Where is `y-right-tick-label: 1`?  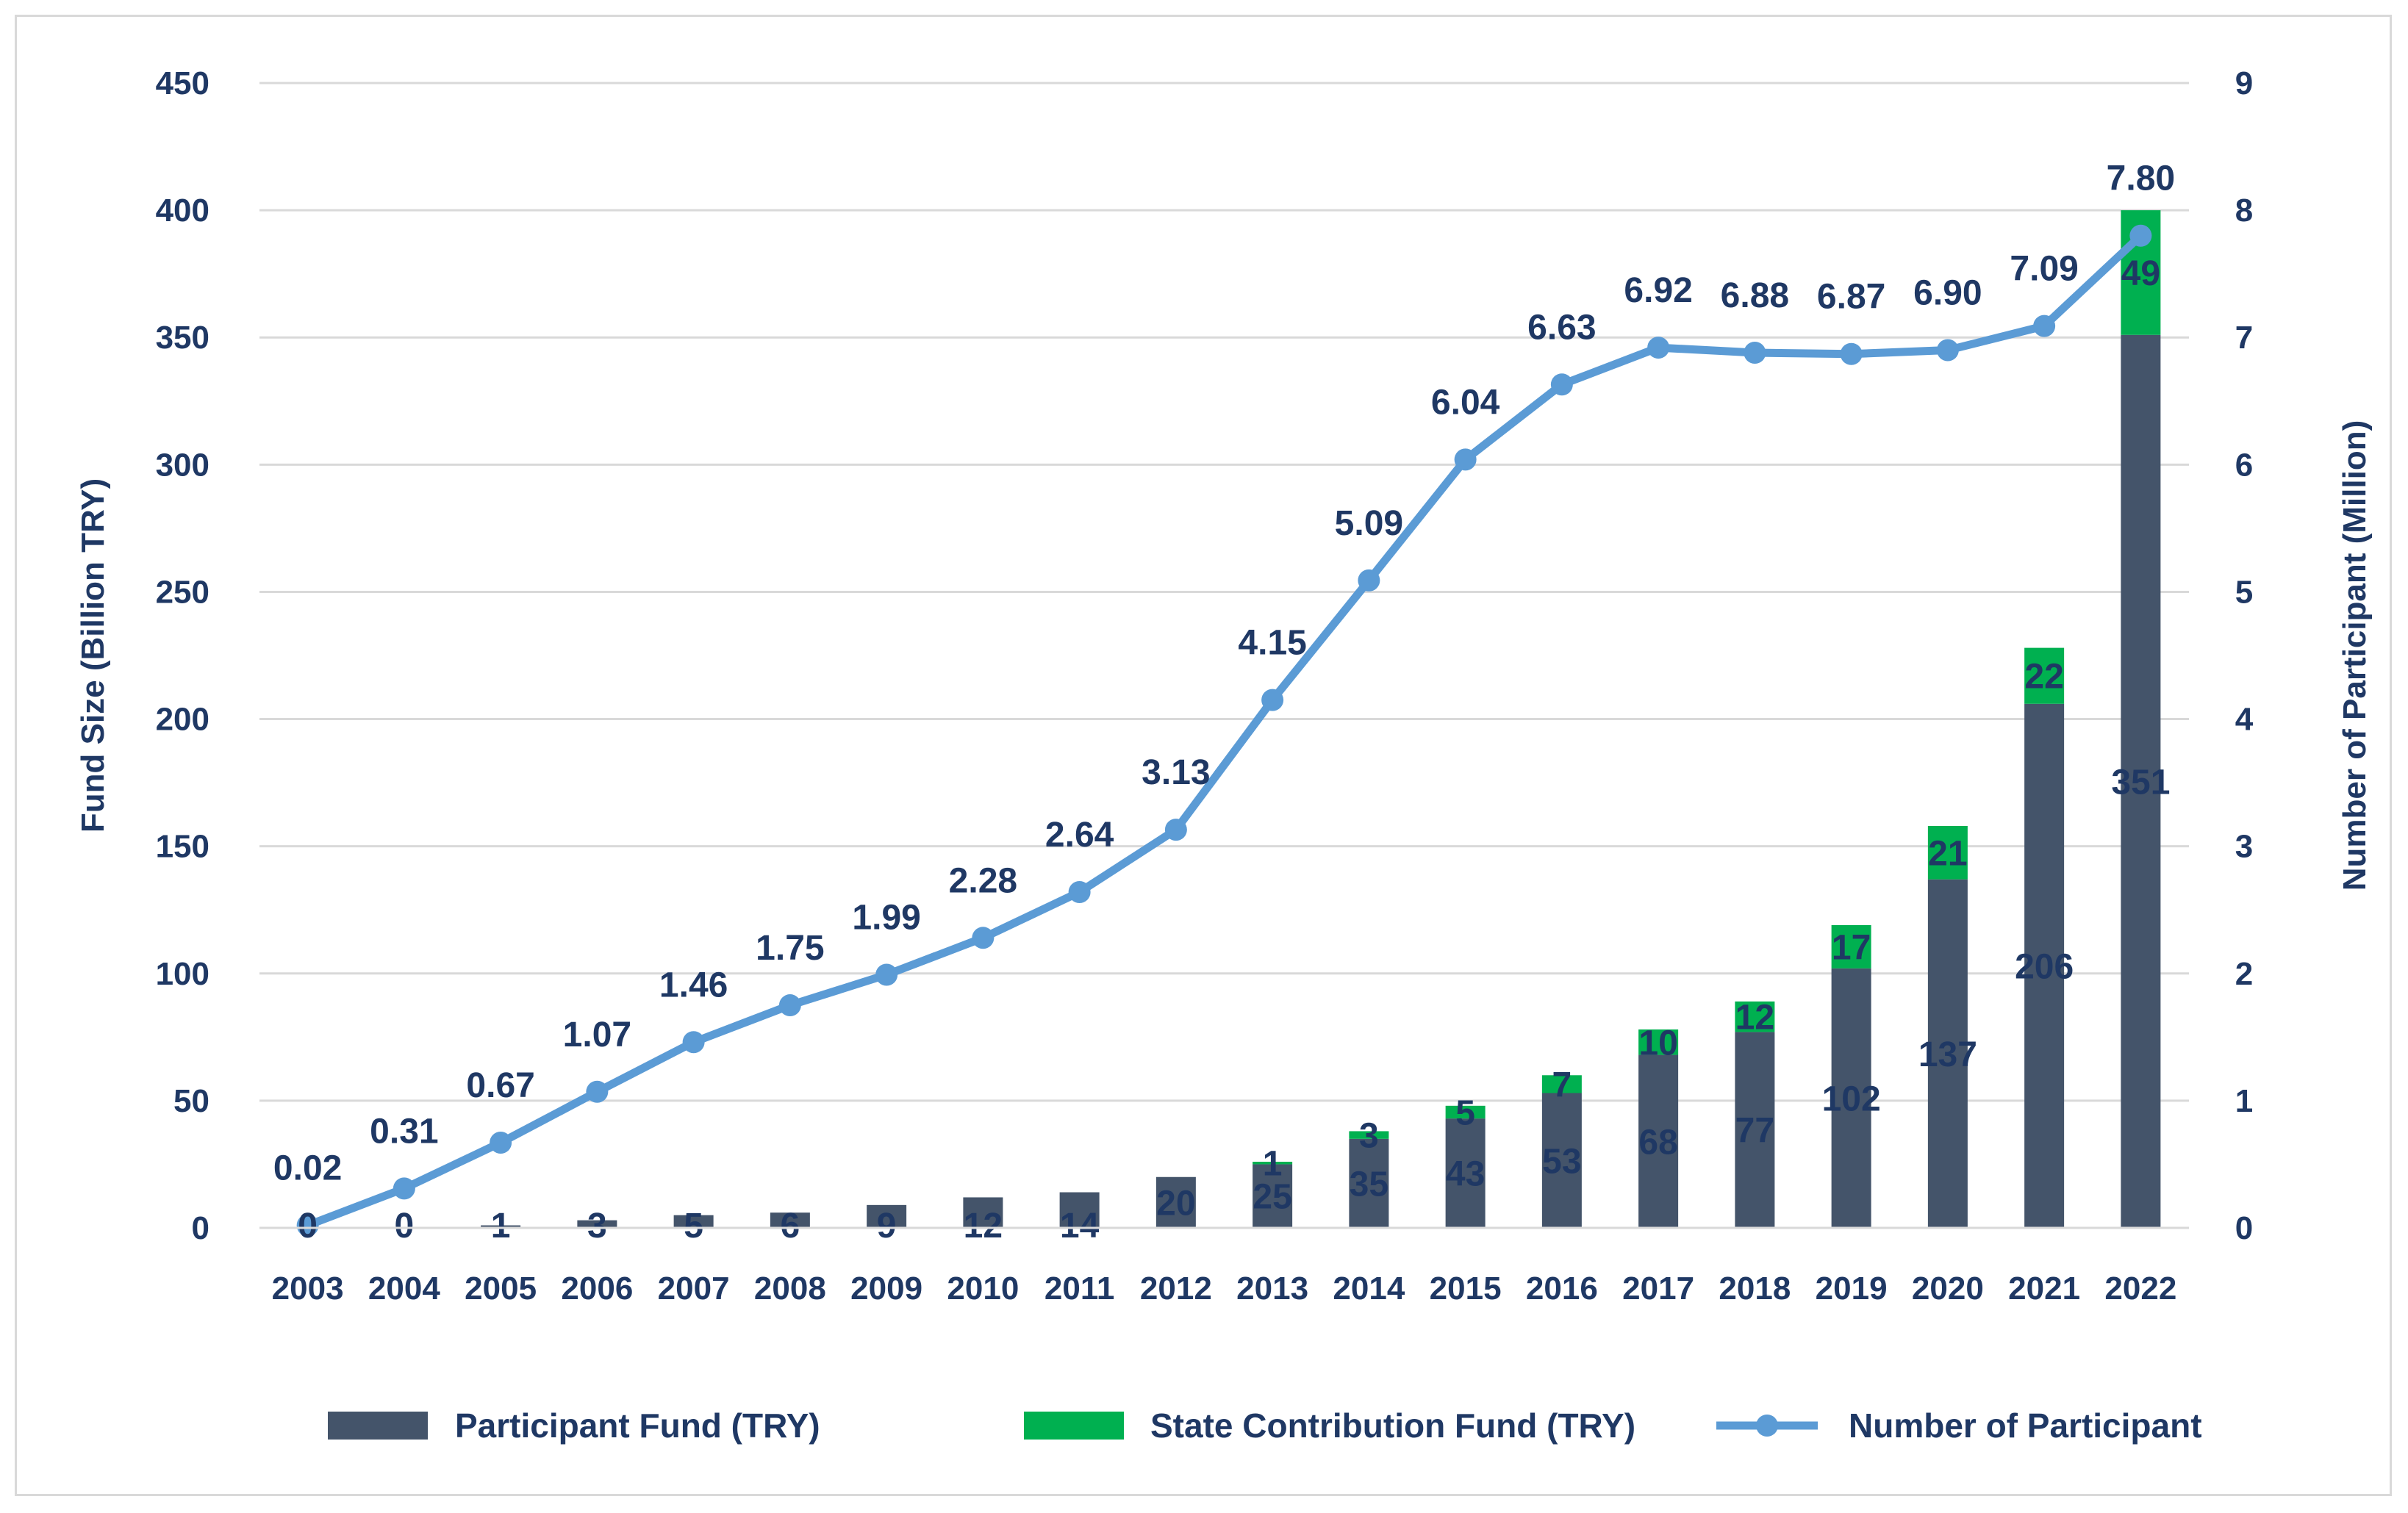
y-right-tick-label: 1 is located at coordinates (2244, 1101).